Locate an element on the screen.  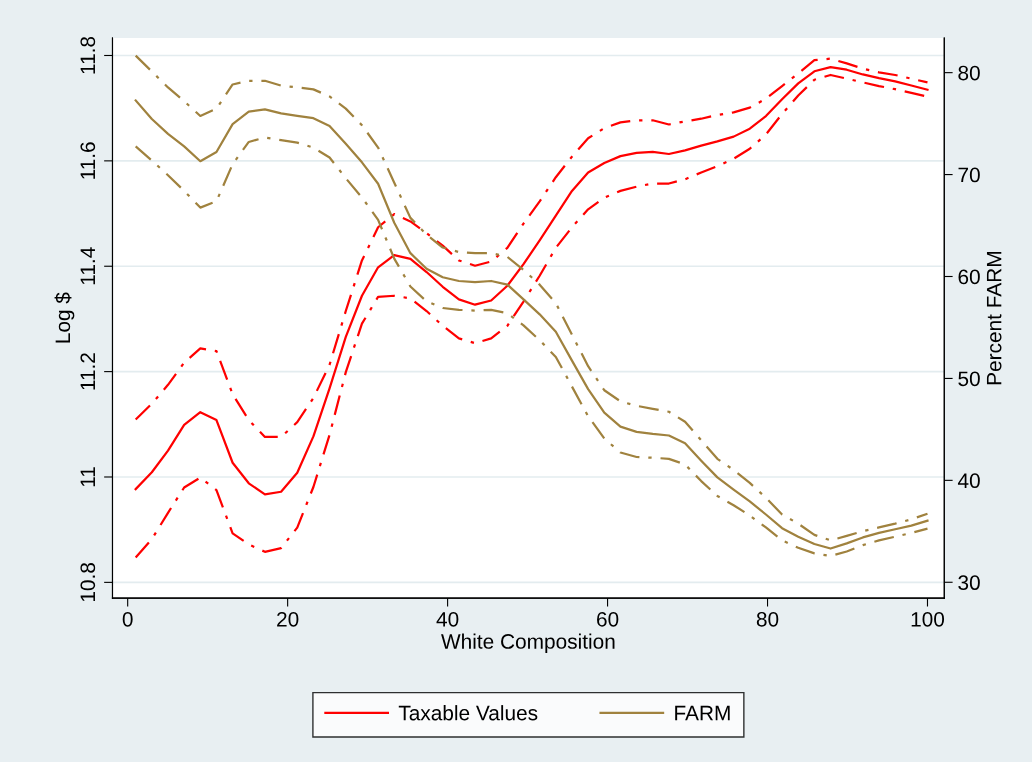
x-tick-label: 0 is located at coordinates (127, 619).